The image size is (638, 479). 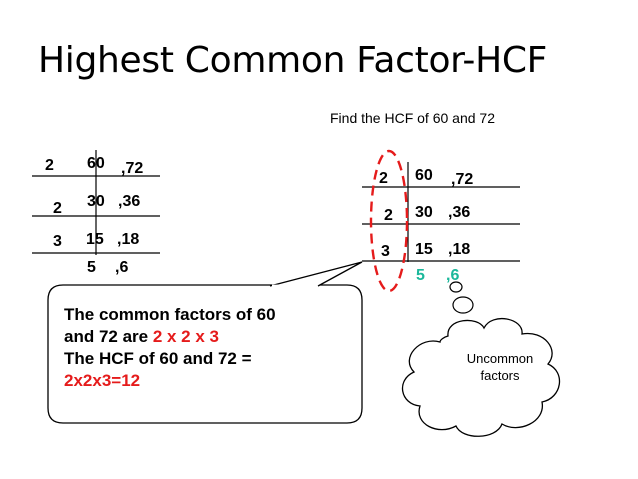 I want to click on common-factors-highlight: 2 x 2 x 3, so click(x=185, y=336).